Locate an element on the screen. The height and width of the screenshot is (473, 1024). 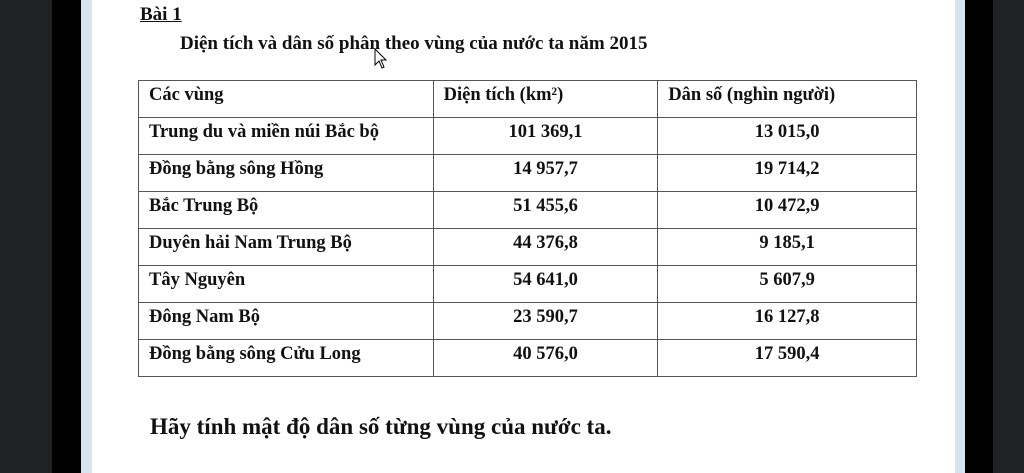
area-cell: 101 369,1 is located at coordinates (545, 136).